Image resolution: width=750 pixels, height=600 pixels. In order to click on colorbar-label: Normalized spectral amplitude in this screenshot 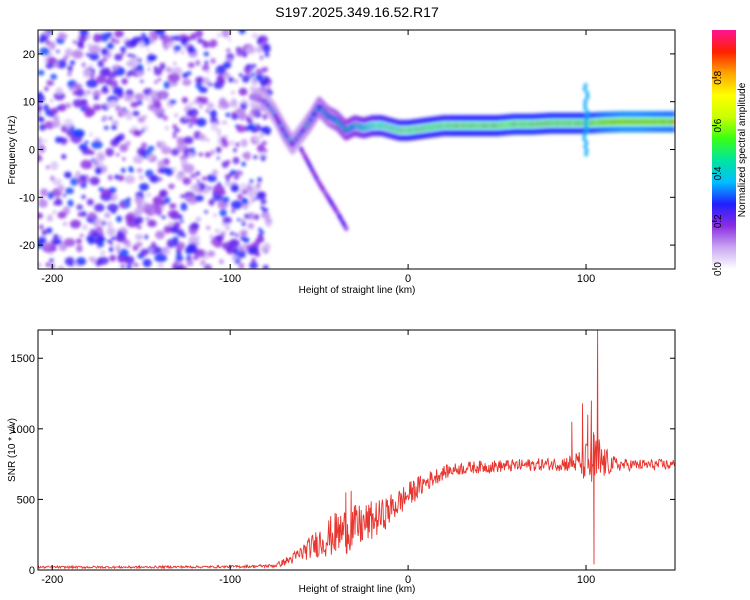, I will do `click(742, 149)`.